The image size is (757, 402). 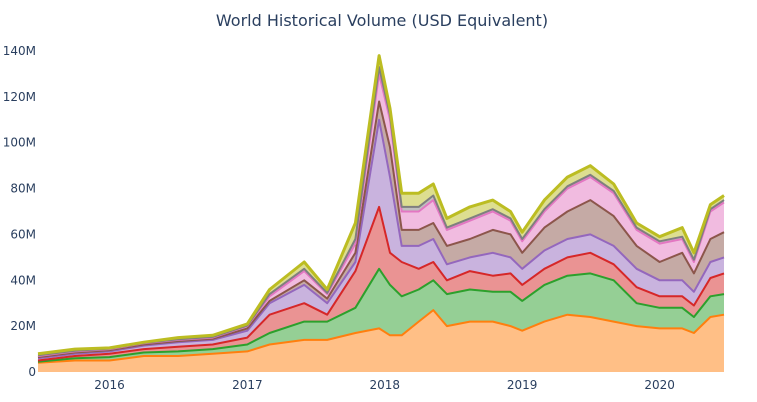 I want to click on x-tick-label: 2017, so click(x=247, y=385).